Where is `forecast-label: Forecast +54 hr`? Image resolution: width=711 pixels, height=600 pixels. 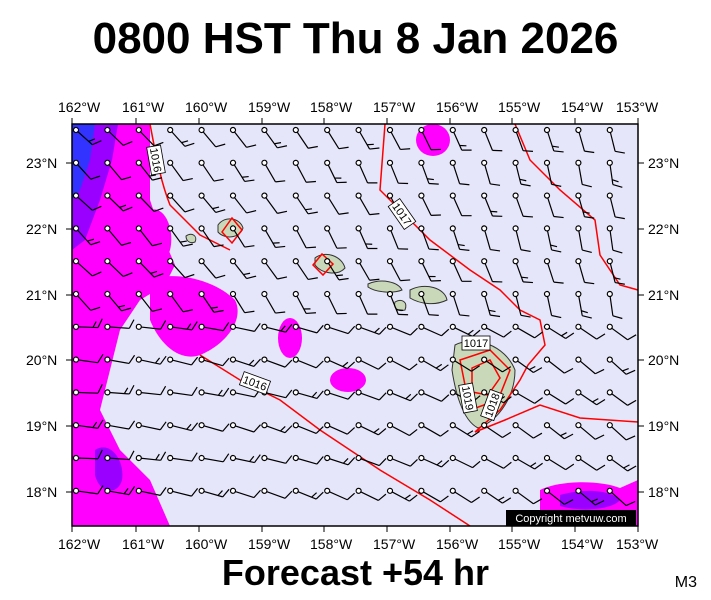
forecast-label: Forecast +54 hr is located at coordinates (355, 572).